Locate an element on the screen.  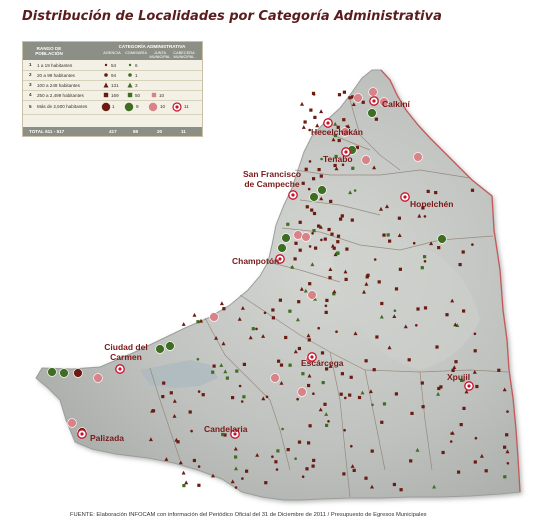
legend-header-range: RANGO DE POBLACIÓN is located at coordinates (49, 51).